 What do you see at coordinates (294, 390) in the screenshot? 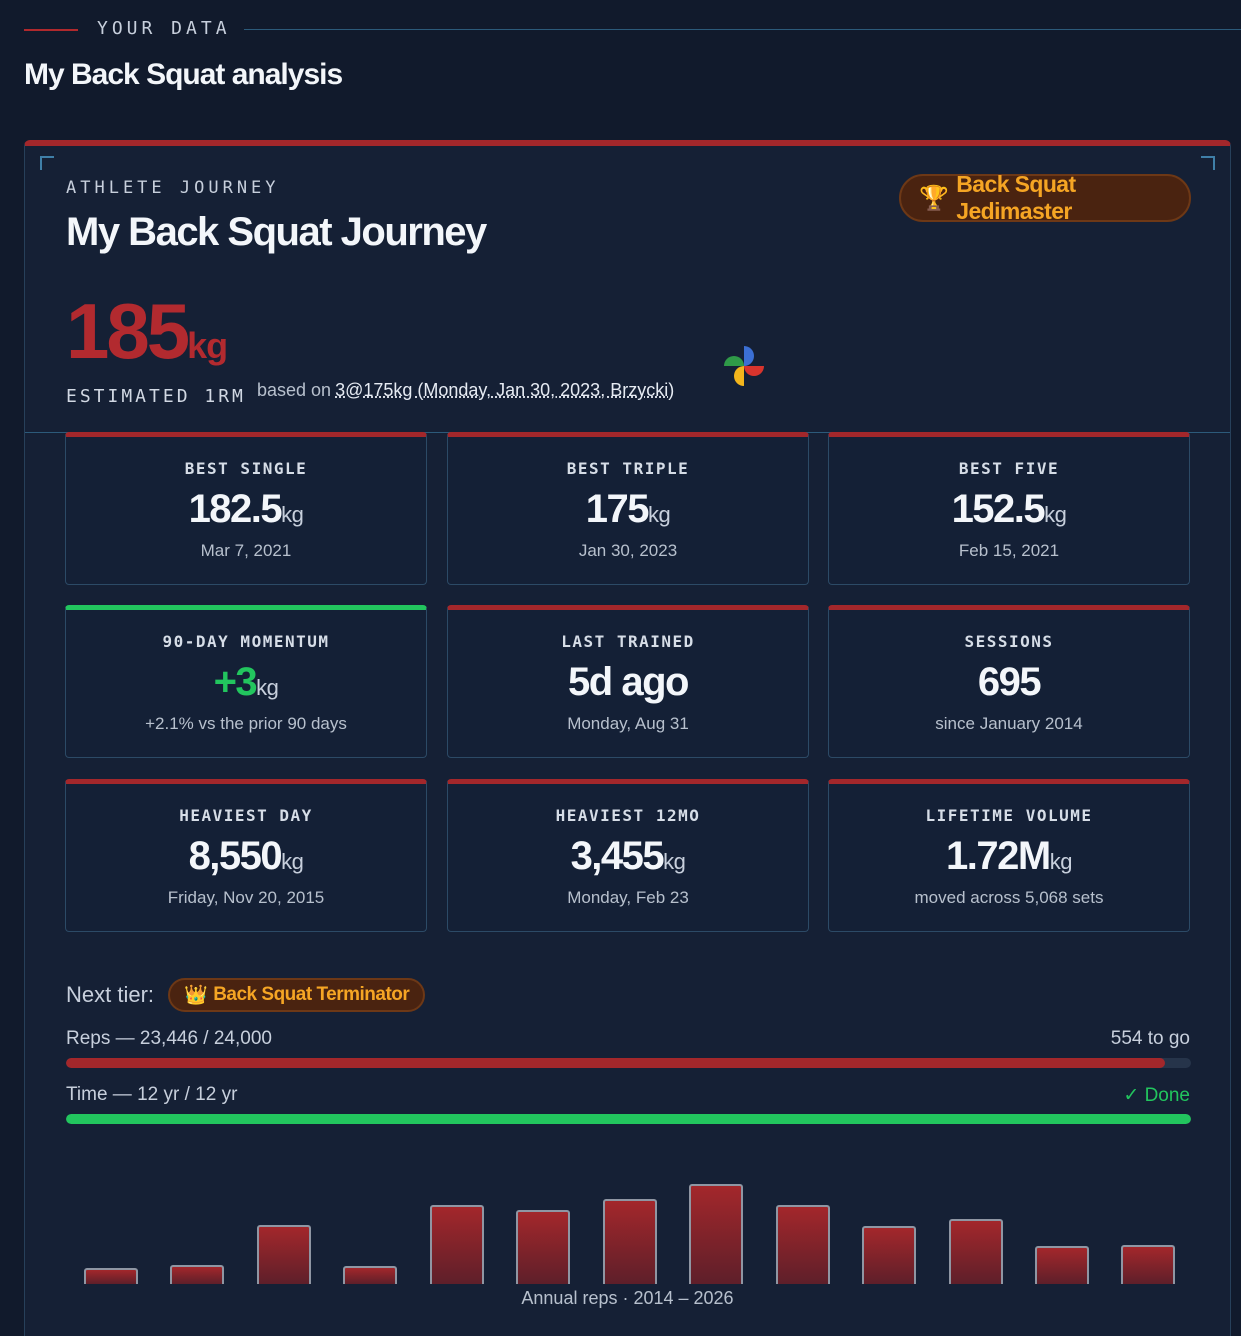
I see `based-on-prefix: based on` at bounding box center [294, 390].